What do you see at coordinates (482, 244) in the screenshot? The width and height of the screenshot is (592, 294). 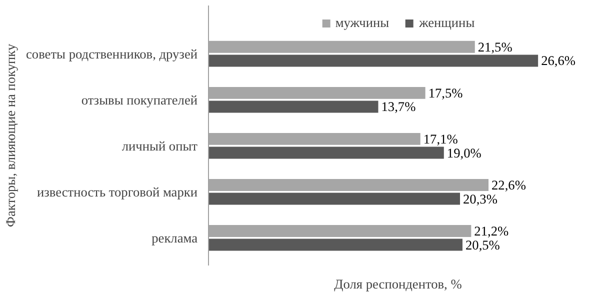 I see `data-label: 20,5%` at bounding box center [482, 244].